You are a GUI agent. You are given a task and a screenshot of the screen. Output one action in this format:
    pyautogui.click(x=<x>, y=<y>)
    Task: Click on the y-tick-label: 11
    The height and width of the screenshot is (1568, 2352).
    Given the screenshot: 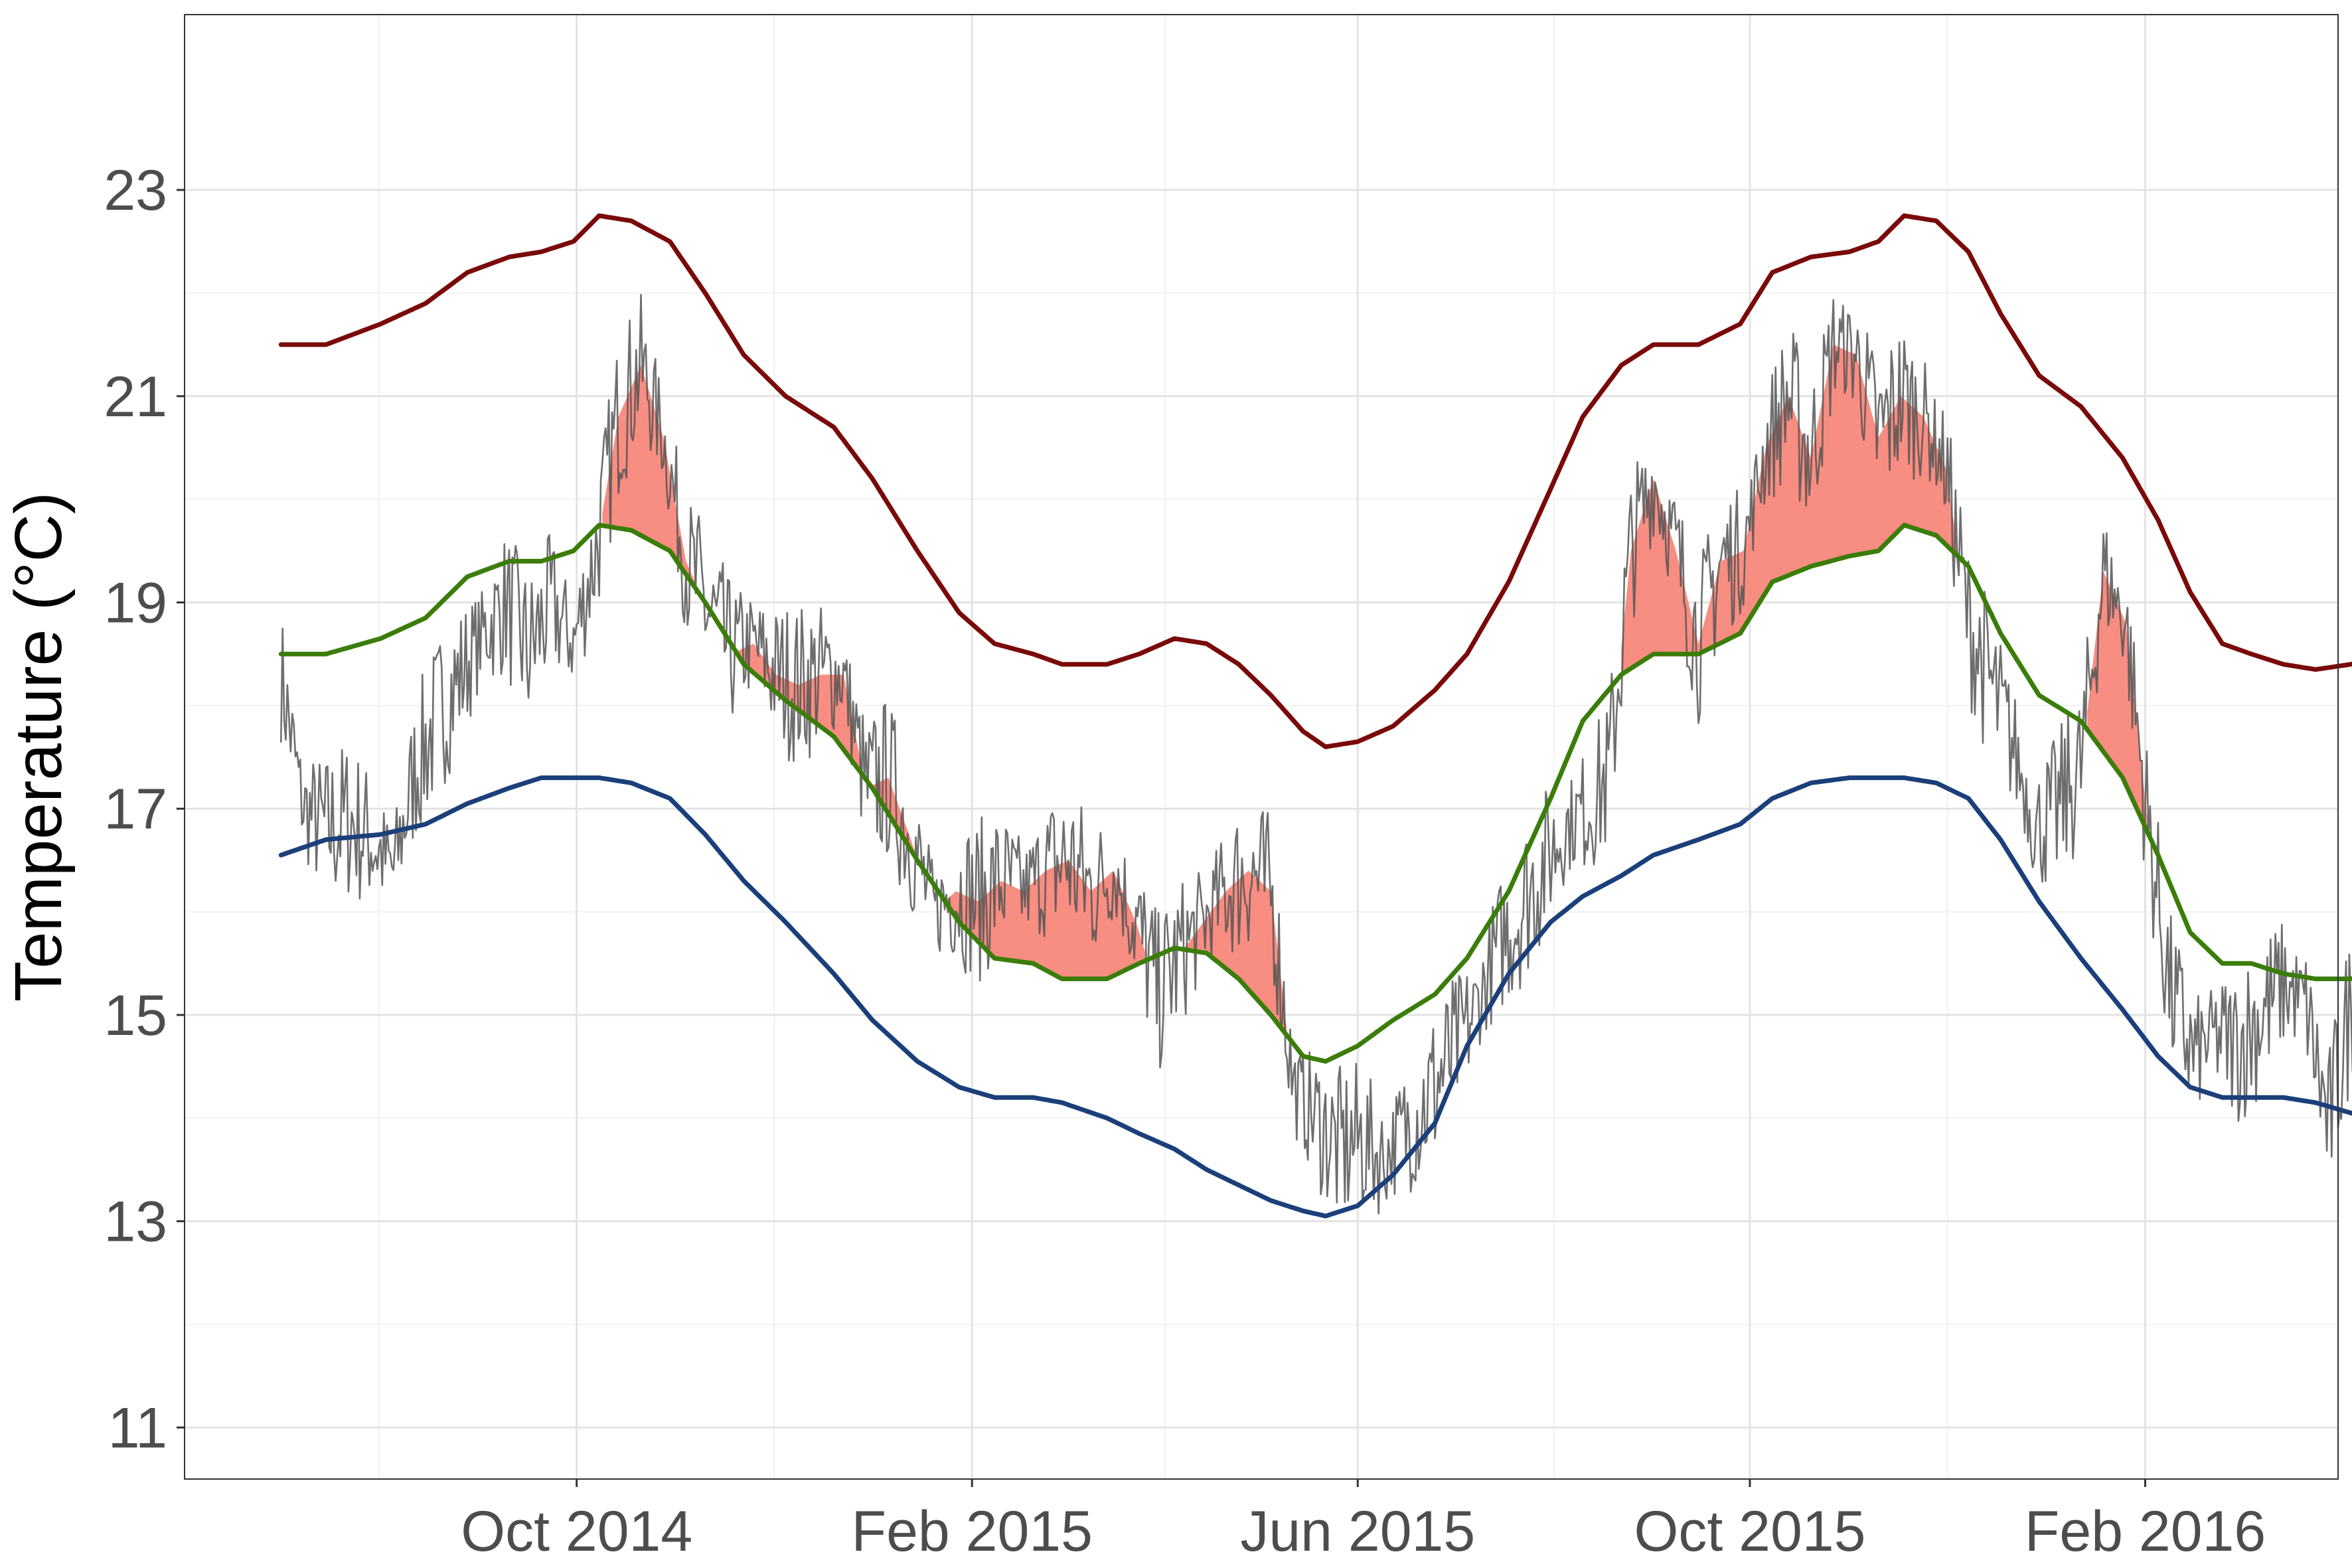 What is the action you would take?
    pyautogui.click(x=138, y=1428)
    